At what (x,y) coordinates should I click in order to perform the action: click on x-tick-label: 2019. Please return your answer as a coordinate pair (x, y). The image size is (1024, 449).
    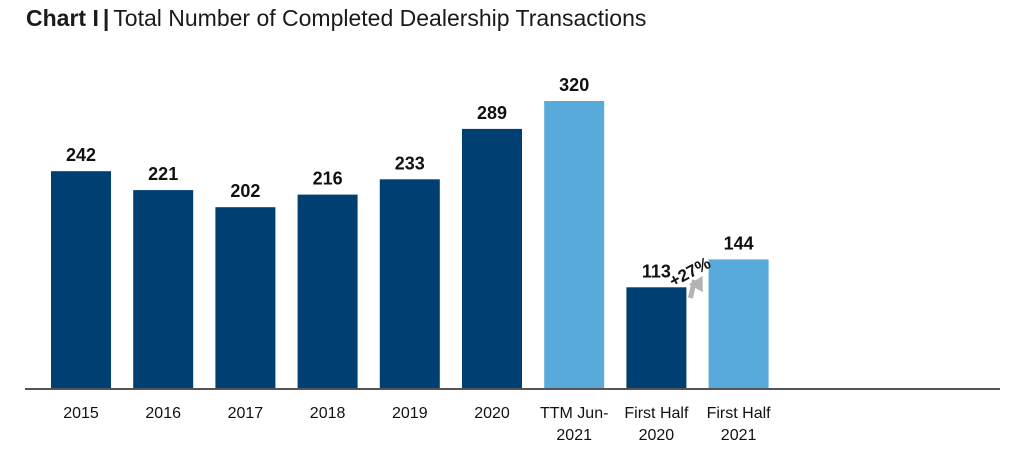
    Looking at the image, I should click on (410, 413).